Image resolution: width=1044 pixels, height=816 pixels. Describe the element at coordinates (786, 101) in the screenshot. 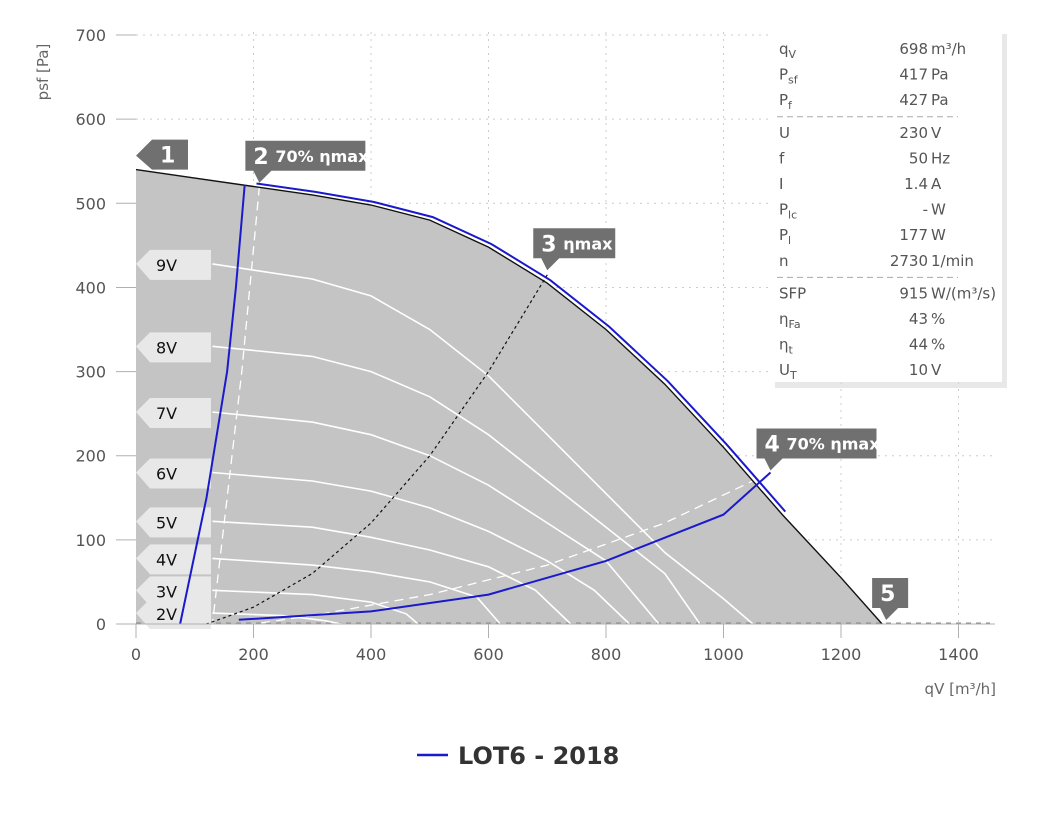

I see `info-key: Pf` at that location.